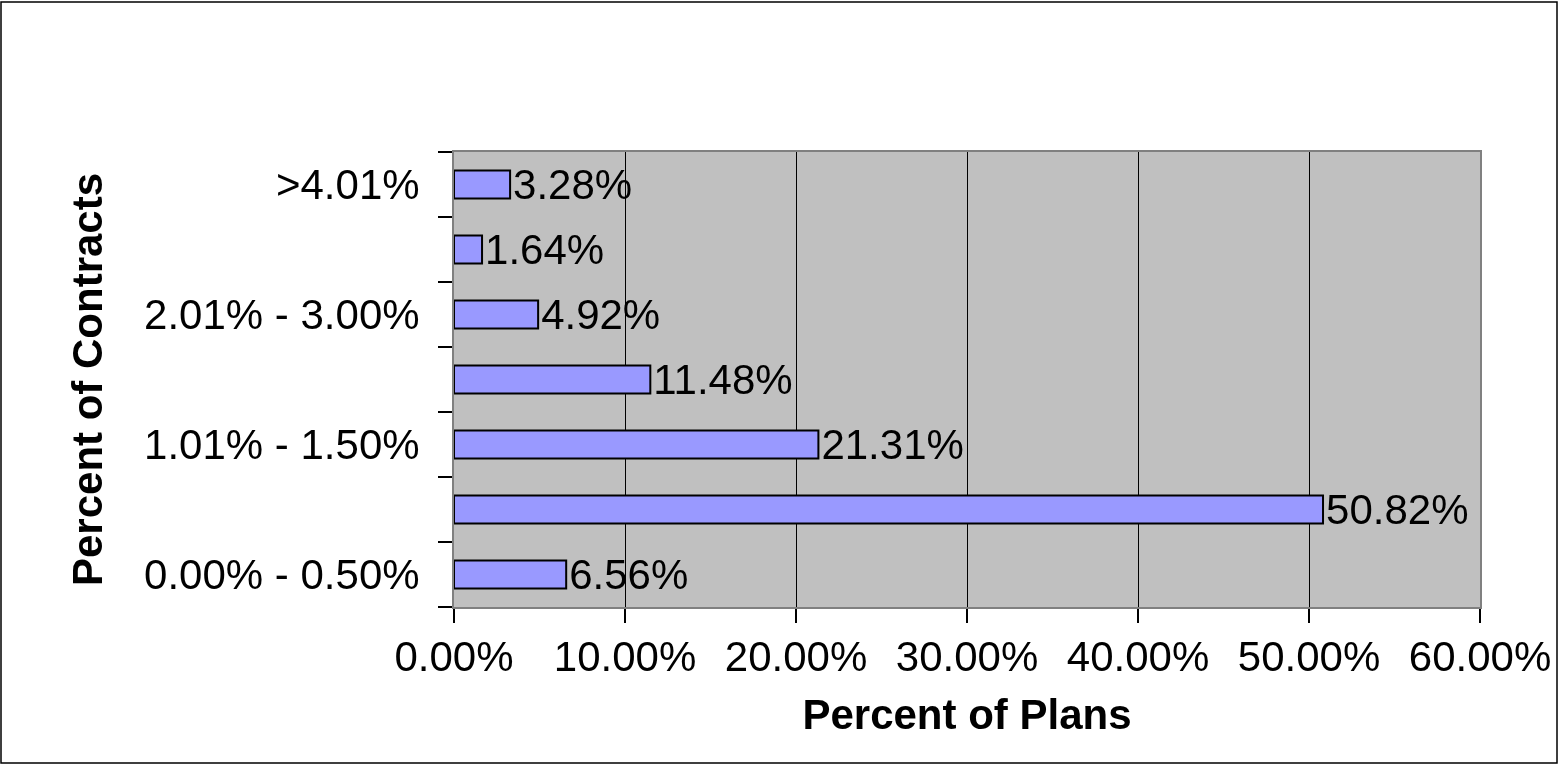 This screenshot has width=1559, height=767. Describe the element at coordinates (282, 315) in the screenshot. I see `y-tick-label: 2.01% - 3.00%` at that location.